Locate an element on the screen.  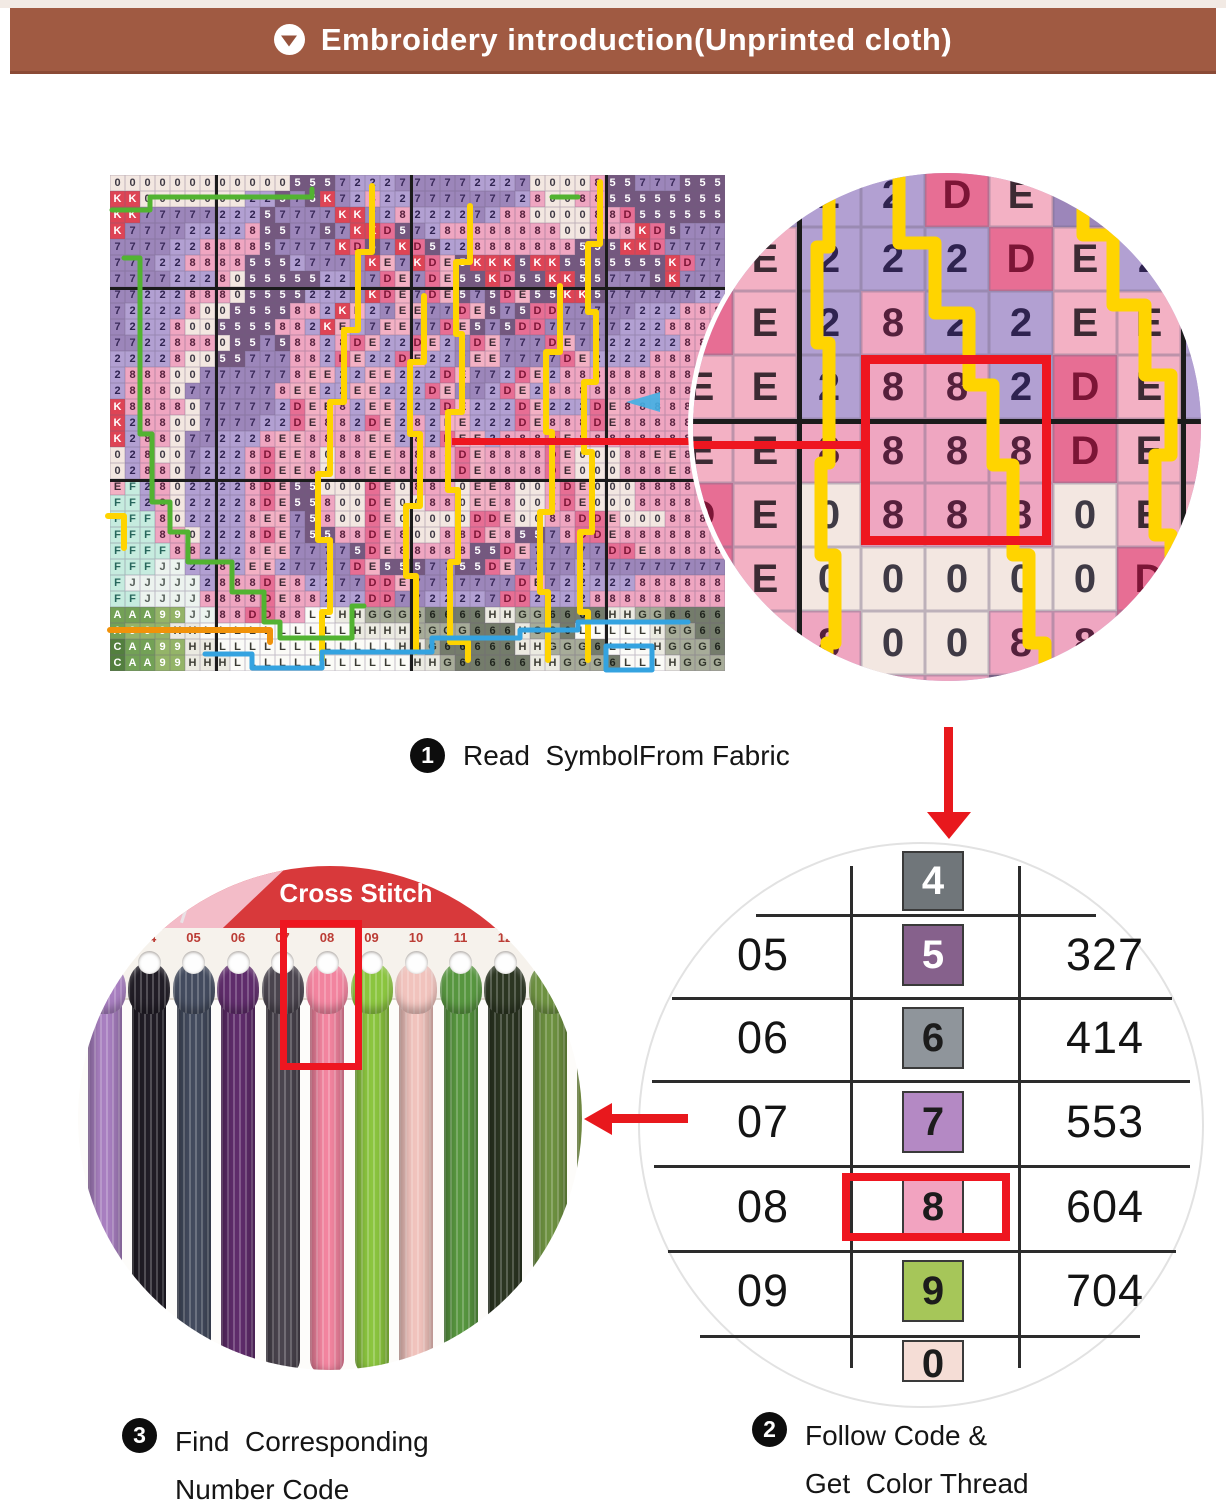
thread-number-label: 12 is located at coordinates (505, 937).